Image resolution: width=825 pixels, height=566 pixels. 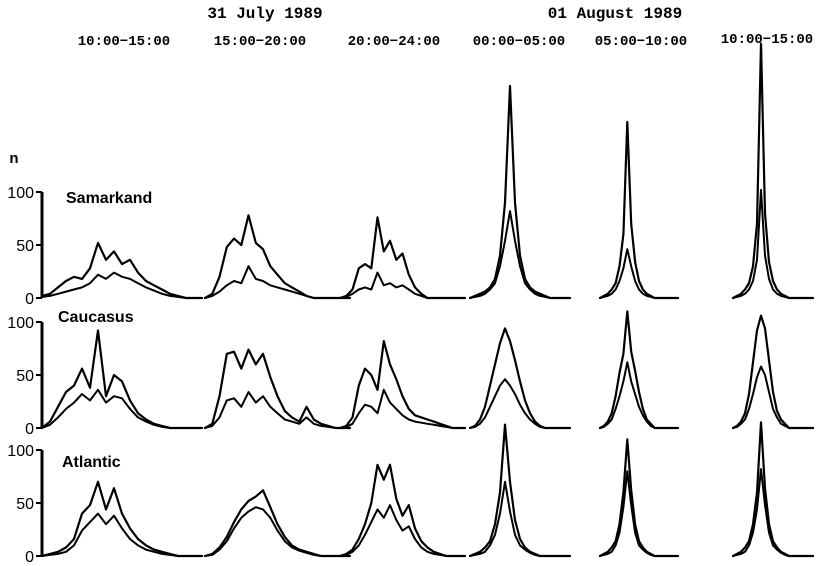 What do you see at coordinates (96, 317) in the screenshot?
I see `station-label-caucasus: Caucasus` at bounding box center [96, 317].